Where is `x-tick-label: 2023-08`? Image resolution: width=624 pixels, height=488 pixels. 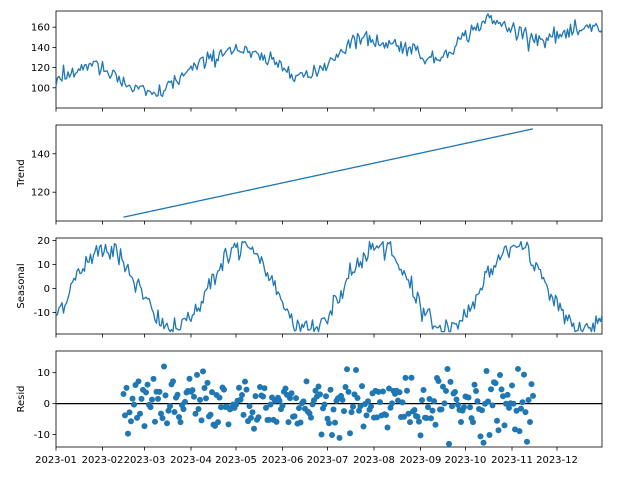 x-tick-label: 2023-08 is located at coordinates (374, 460).